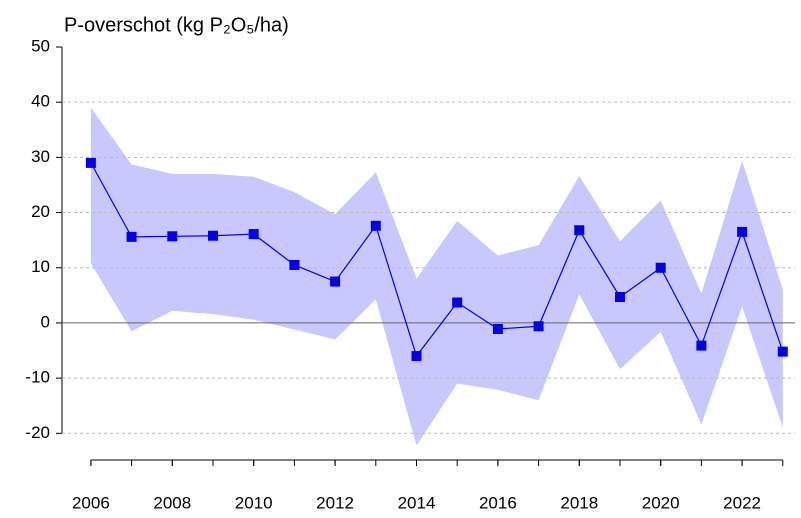 This screenshot has width=801, height=518. I want to click on y-tick-label: 20, so click(40, 211).